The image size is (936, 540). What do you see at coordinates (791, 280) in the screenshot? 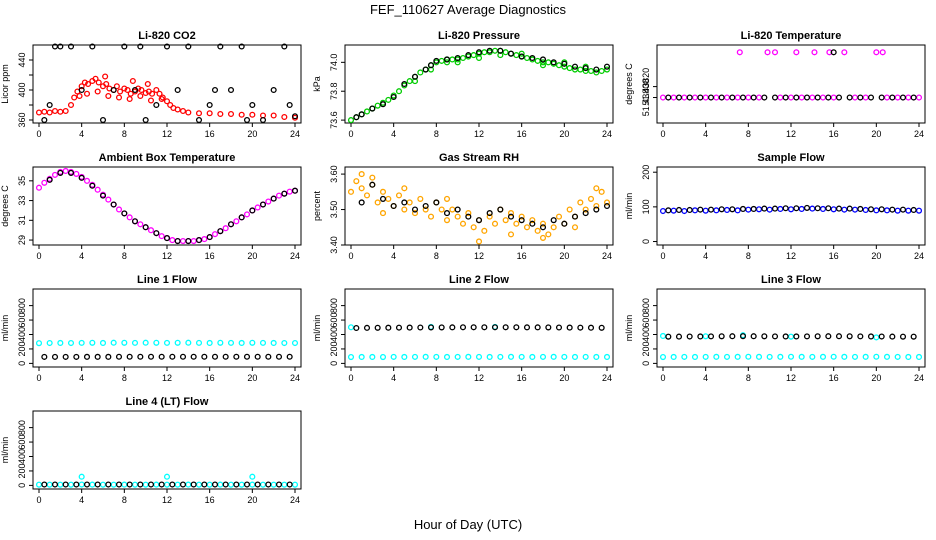
I see `panel-title: Line 3 Flow` at bounding box center [791, 280].